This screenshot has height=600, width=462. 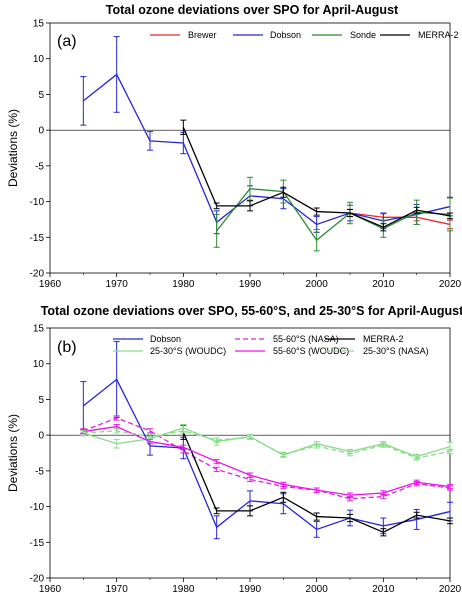 What do you see at coordinates (250, 589) in the screenshot?
I see `chart-b-x-tick-label: 1990` at bounding box center [250, 589].